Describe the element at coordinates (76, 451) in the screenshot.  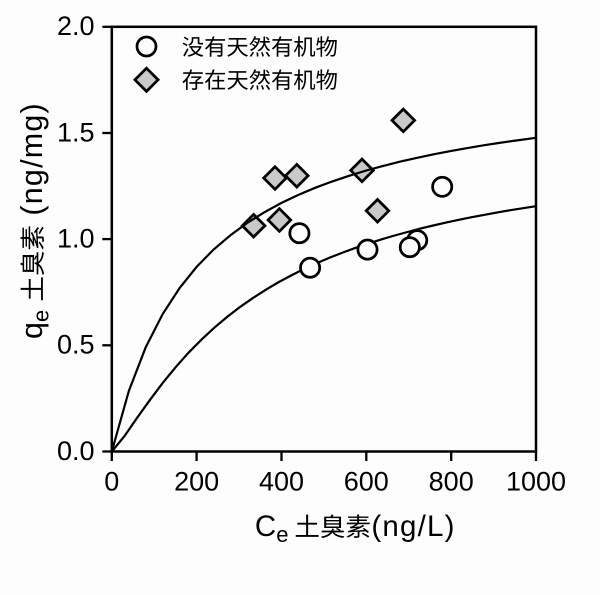
I see `svg-text: 0.0` at that location.